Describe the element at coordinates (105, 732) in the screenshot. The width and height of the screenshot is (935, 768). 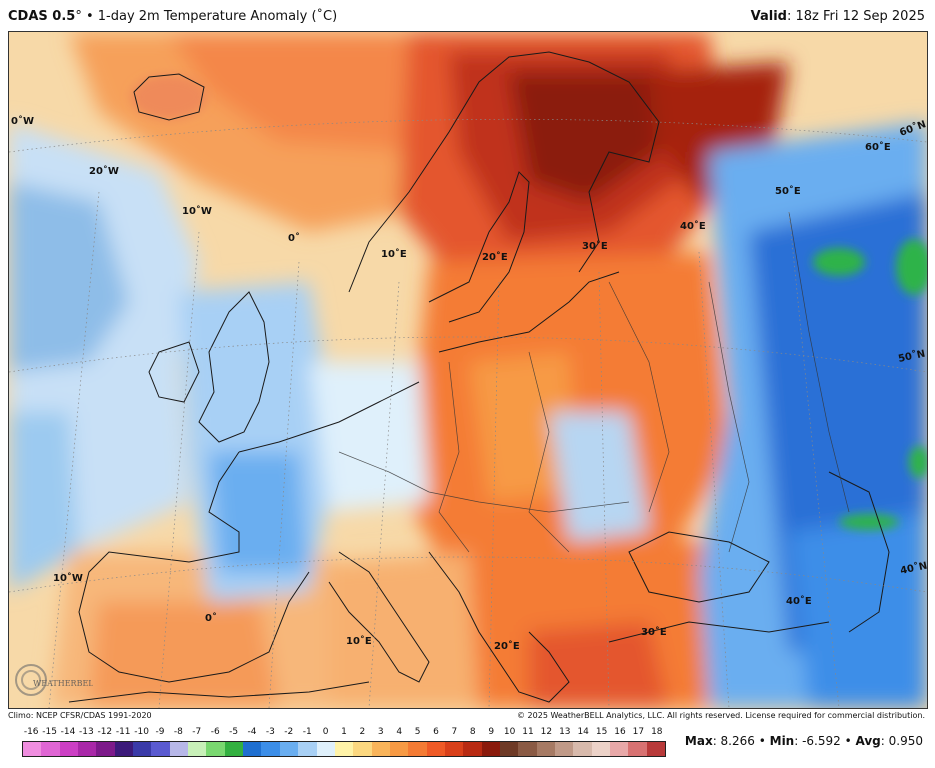
I see `colorbar-label: -12` at that location.